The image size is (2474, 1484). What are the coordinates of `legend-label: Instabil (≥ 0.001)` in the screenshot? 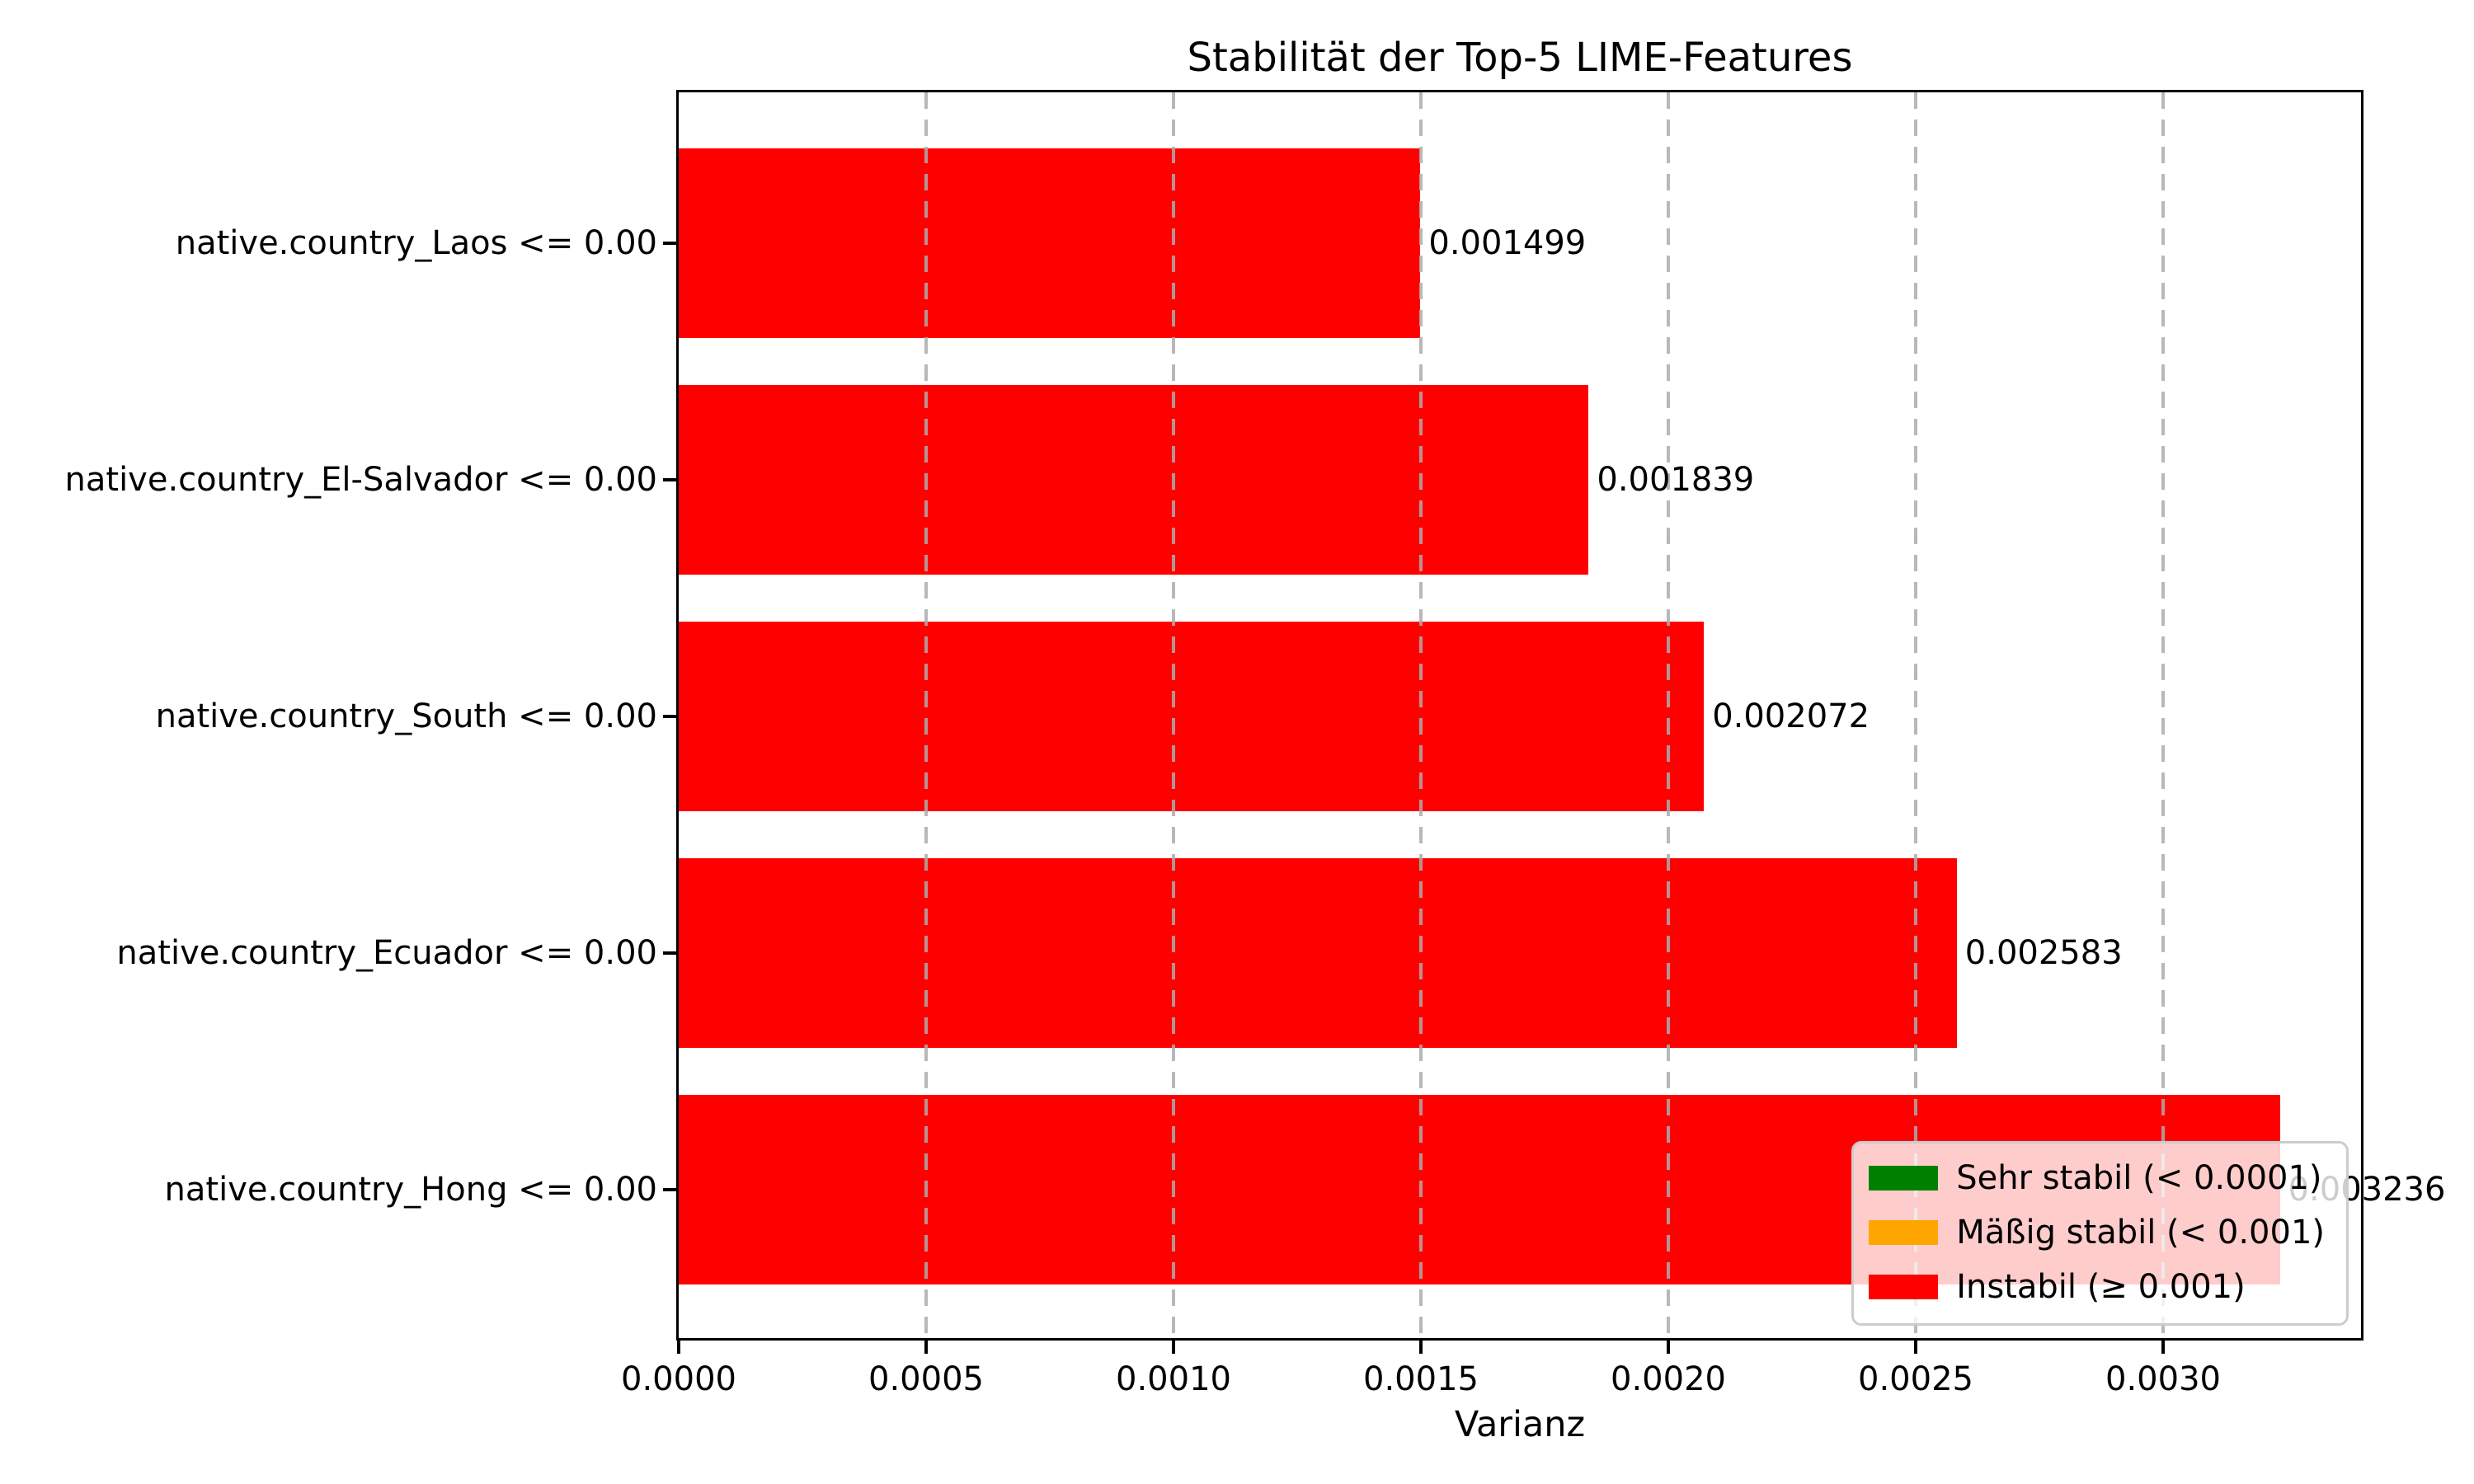 It's located at (2101, 1287).